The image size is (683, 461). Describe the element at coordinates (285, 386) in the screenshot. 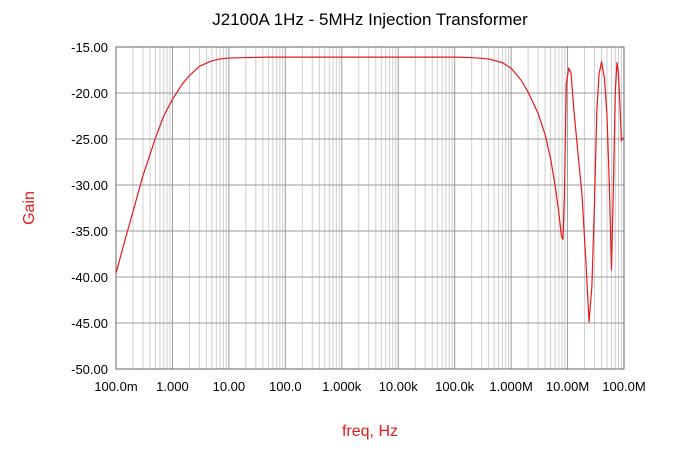

I see `x-tick-label: 100.0` at that location.